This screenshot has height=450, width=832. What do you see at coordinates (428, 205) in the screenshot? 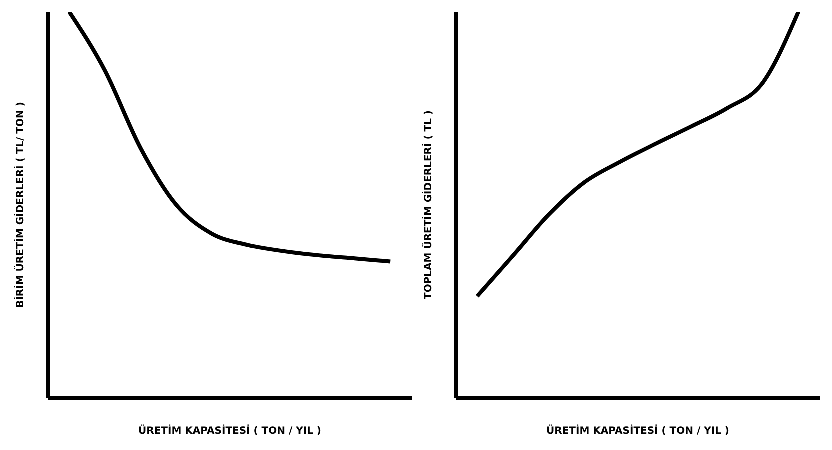
I see `y-axis-title: TOPLAM ÜRETİM GİDERLERİ ( TL )` at bounding box center [428, 205].